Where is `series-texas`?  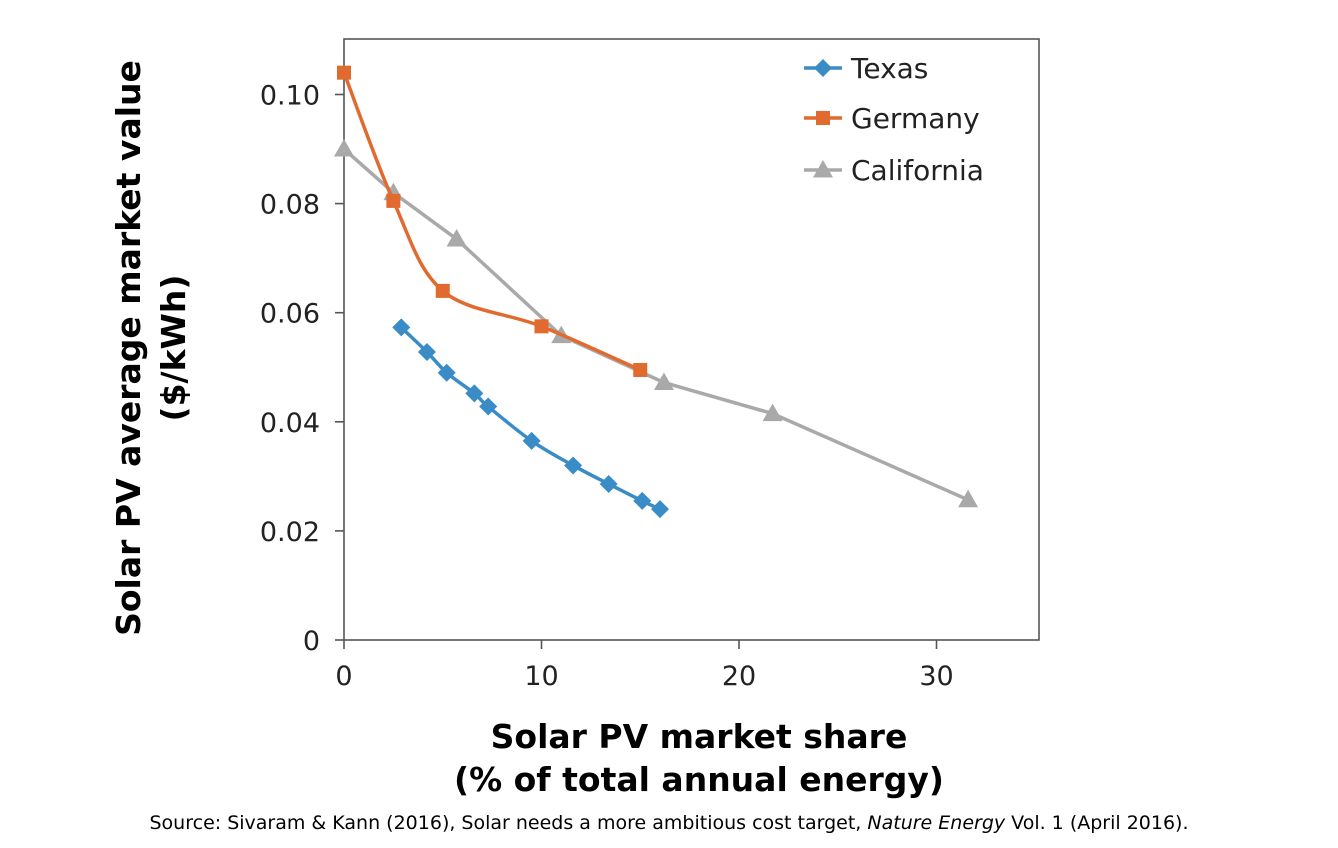
series-texas is located at coordinates (530, 418).